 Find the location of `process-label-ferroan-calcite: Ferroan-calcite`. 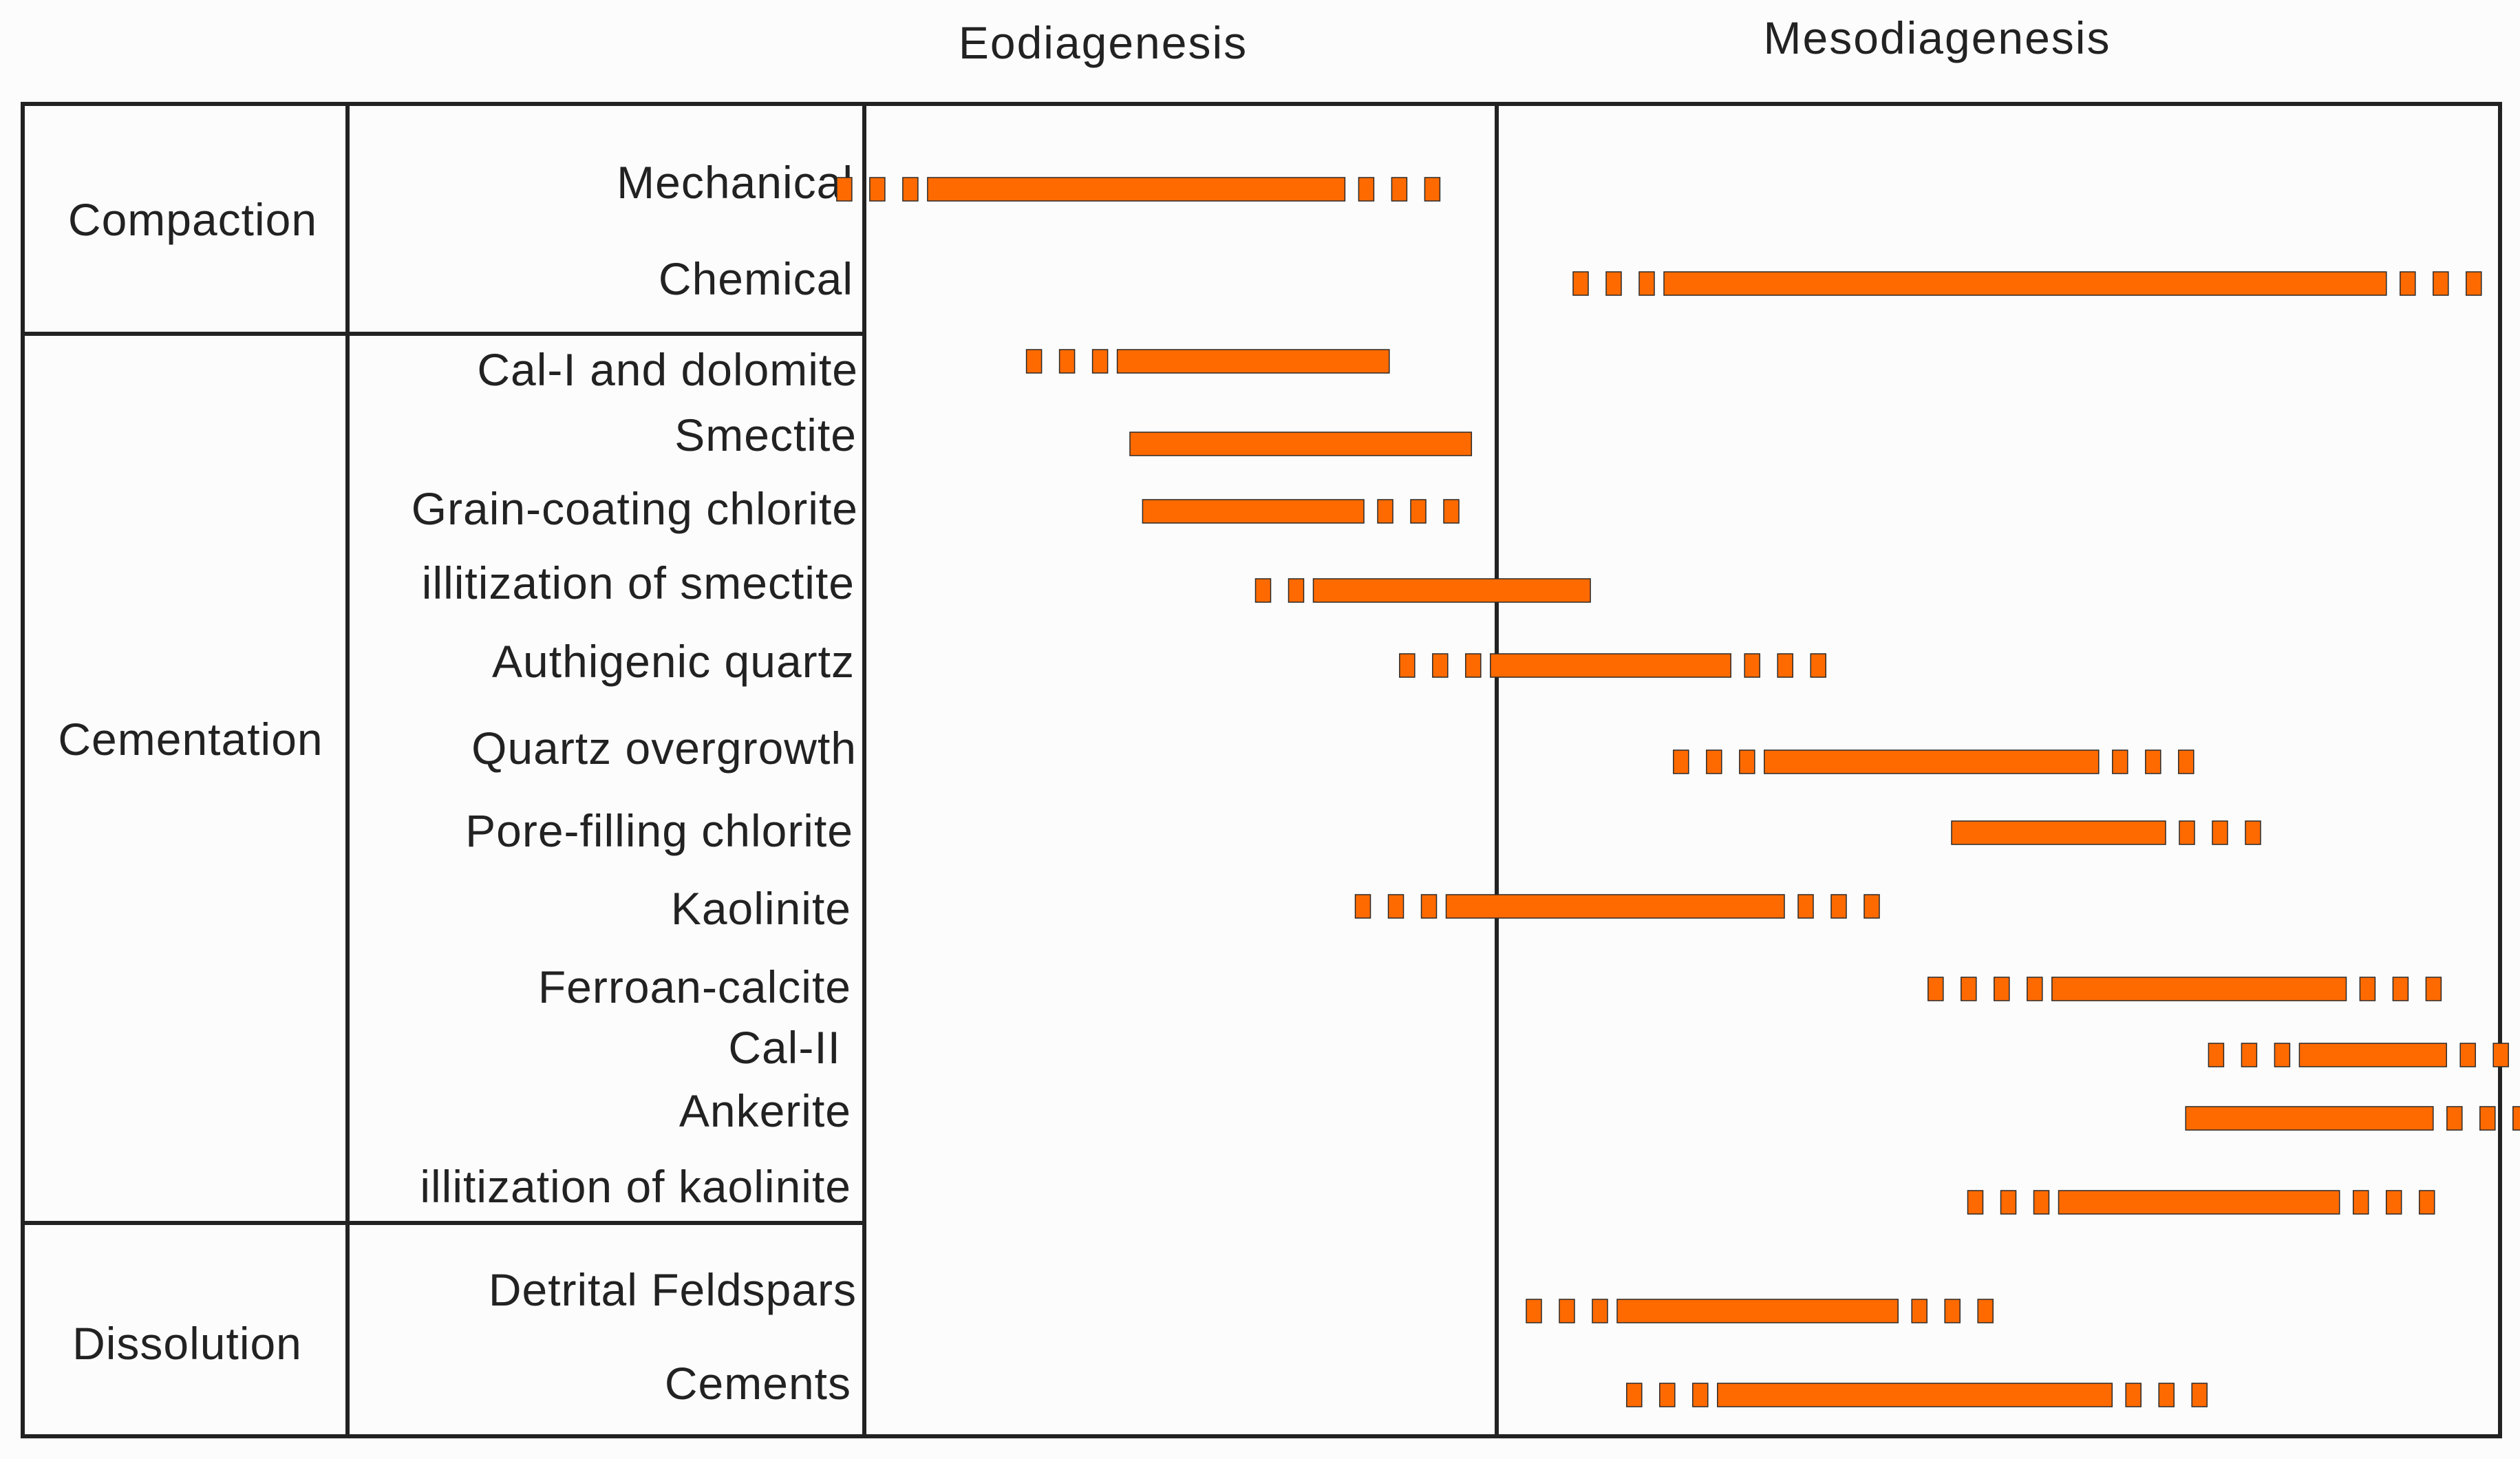

process-label-ferroan-calcite: Ferroan-calcite is located at coordinates (694, 987).